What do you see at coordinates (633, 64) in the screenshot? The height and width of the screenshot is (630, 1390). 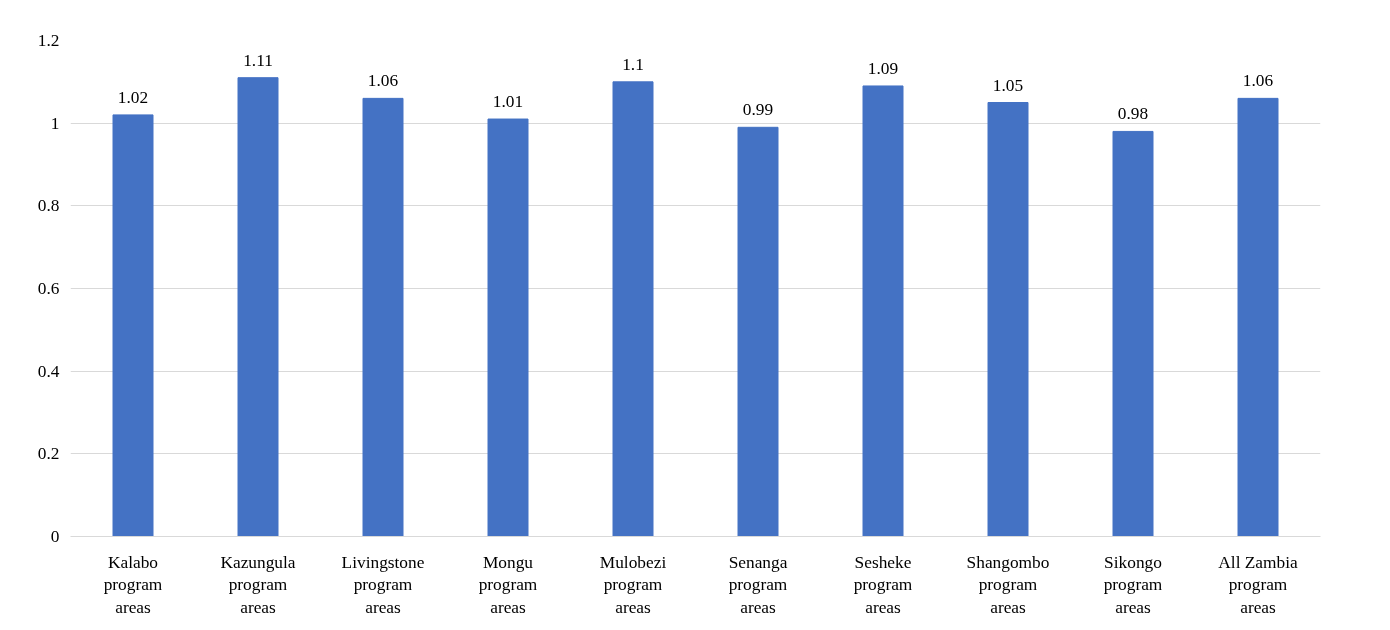 I see `data-label: 1.1` at bounding box center [633, 64].